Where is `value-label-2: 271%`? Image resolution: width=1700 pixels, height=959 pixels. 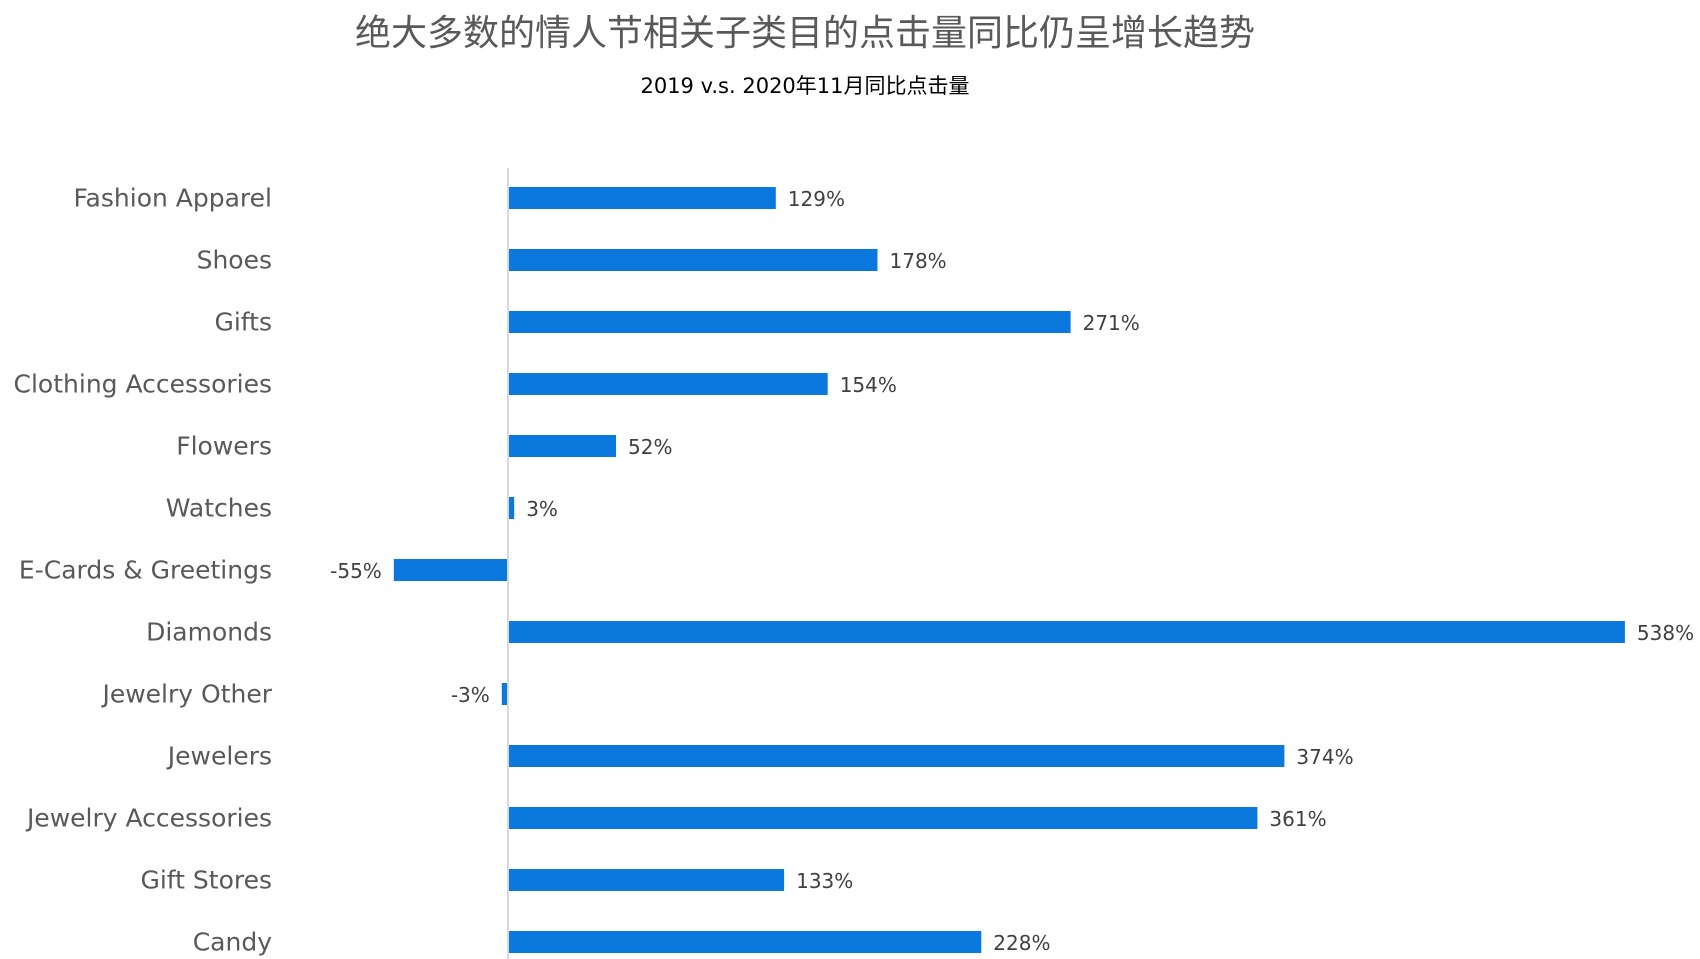
value-label-2: 271% is located at coordinates (1111, 323).